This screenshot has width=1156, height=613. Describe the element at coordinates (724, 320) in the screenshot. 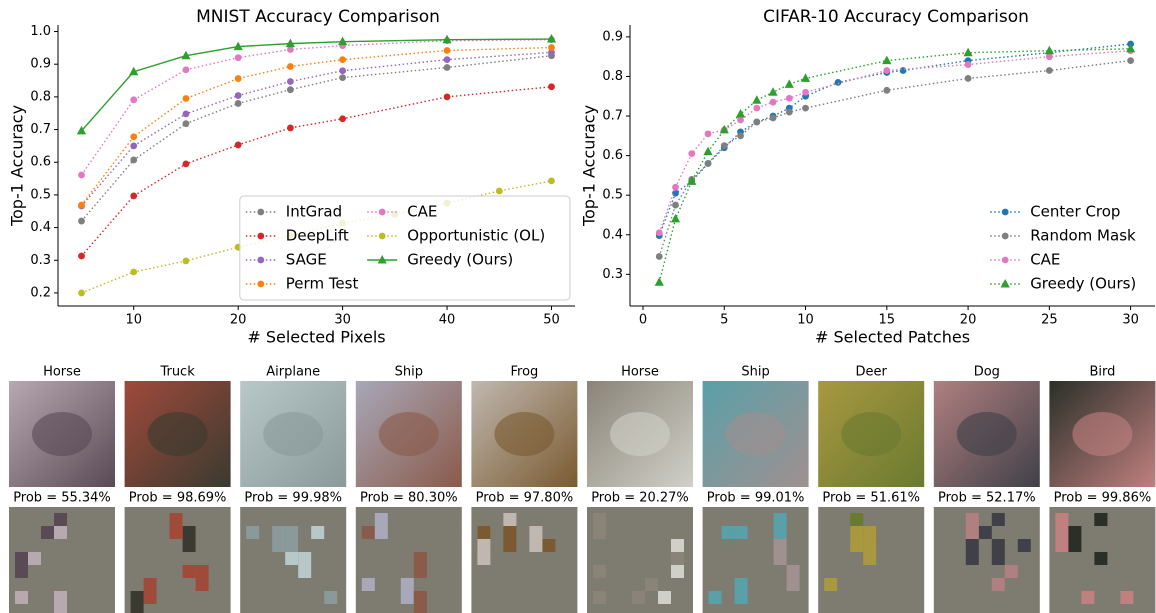

I see `x-tick-label: 5` at that location.